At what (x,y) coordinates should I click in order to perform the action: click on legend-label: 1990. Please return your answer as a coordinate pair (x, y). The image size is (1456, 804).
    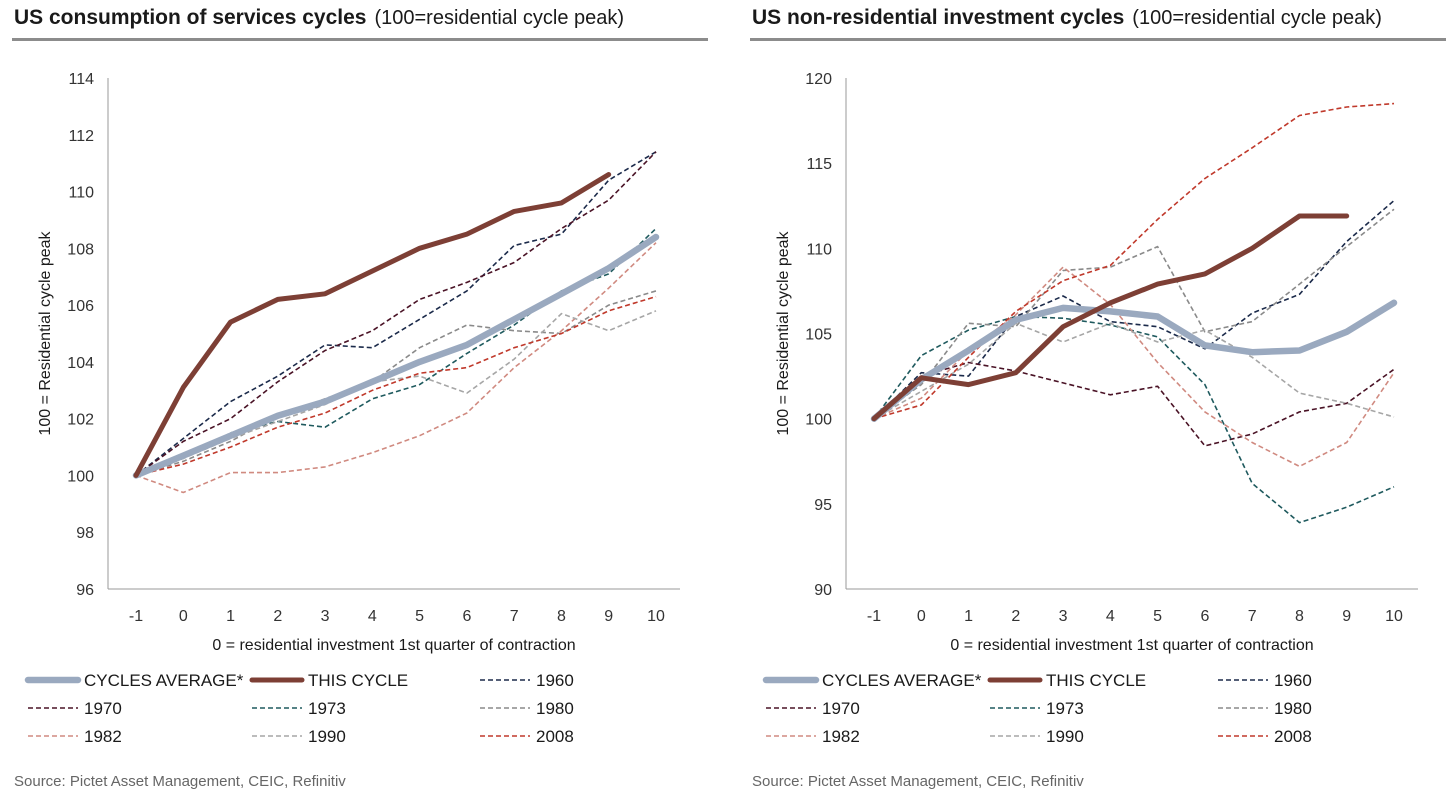
    Looking at the image, I should click on (1065, 736).